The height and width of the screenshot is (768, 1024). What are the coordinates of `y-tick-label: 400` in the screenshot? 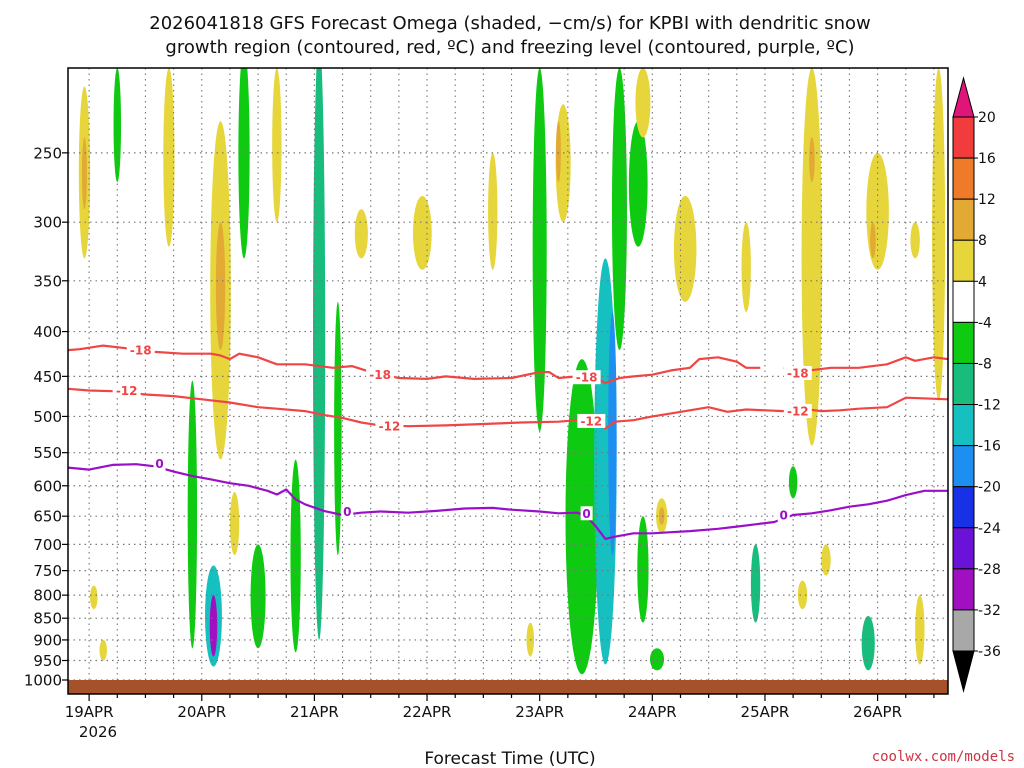 It's located at (47, 332).